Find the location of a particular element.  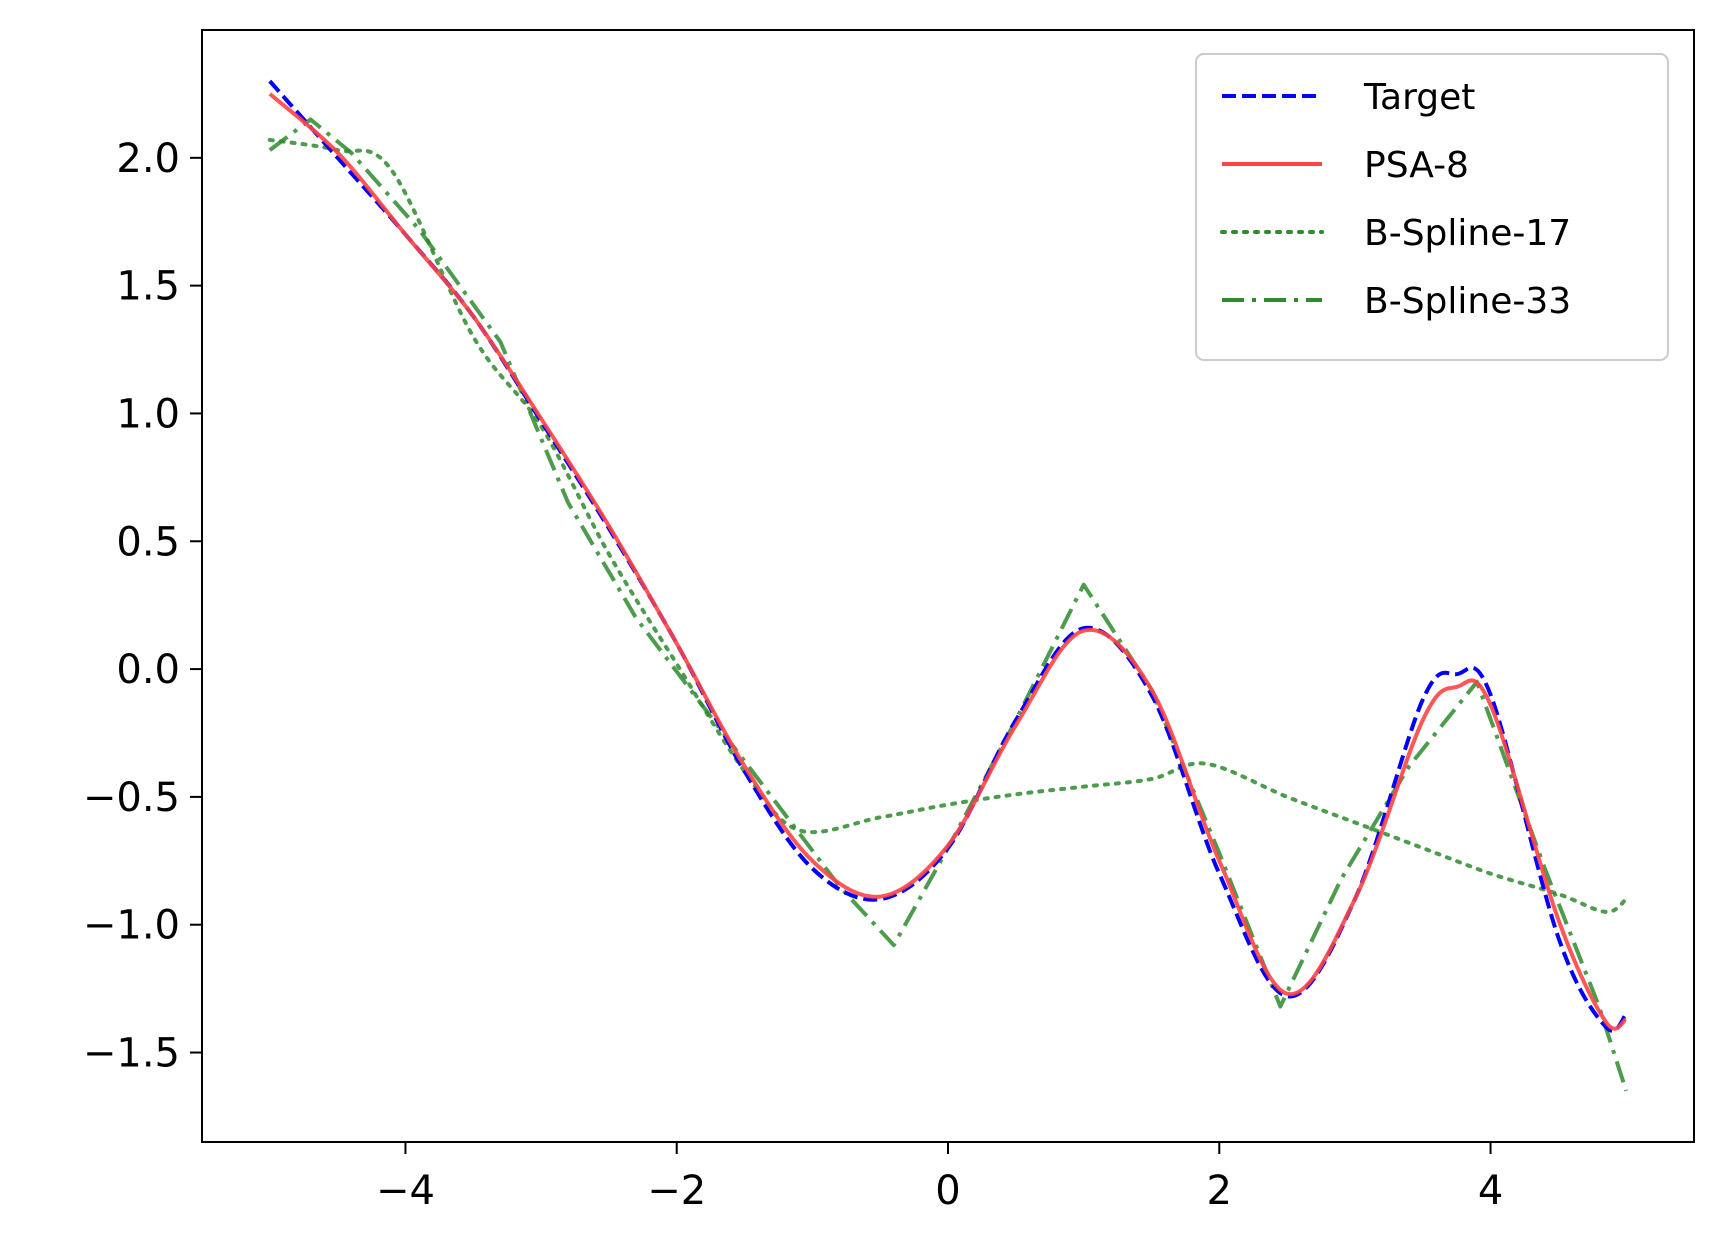

legend-label-b-spline-33: B-Spline-33 is located at coordinates (1467, 301).